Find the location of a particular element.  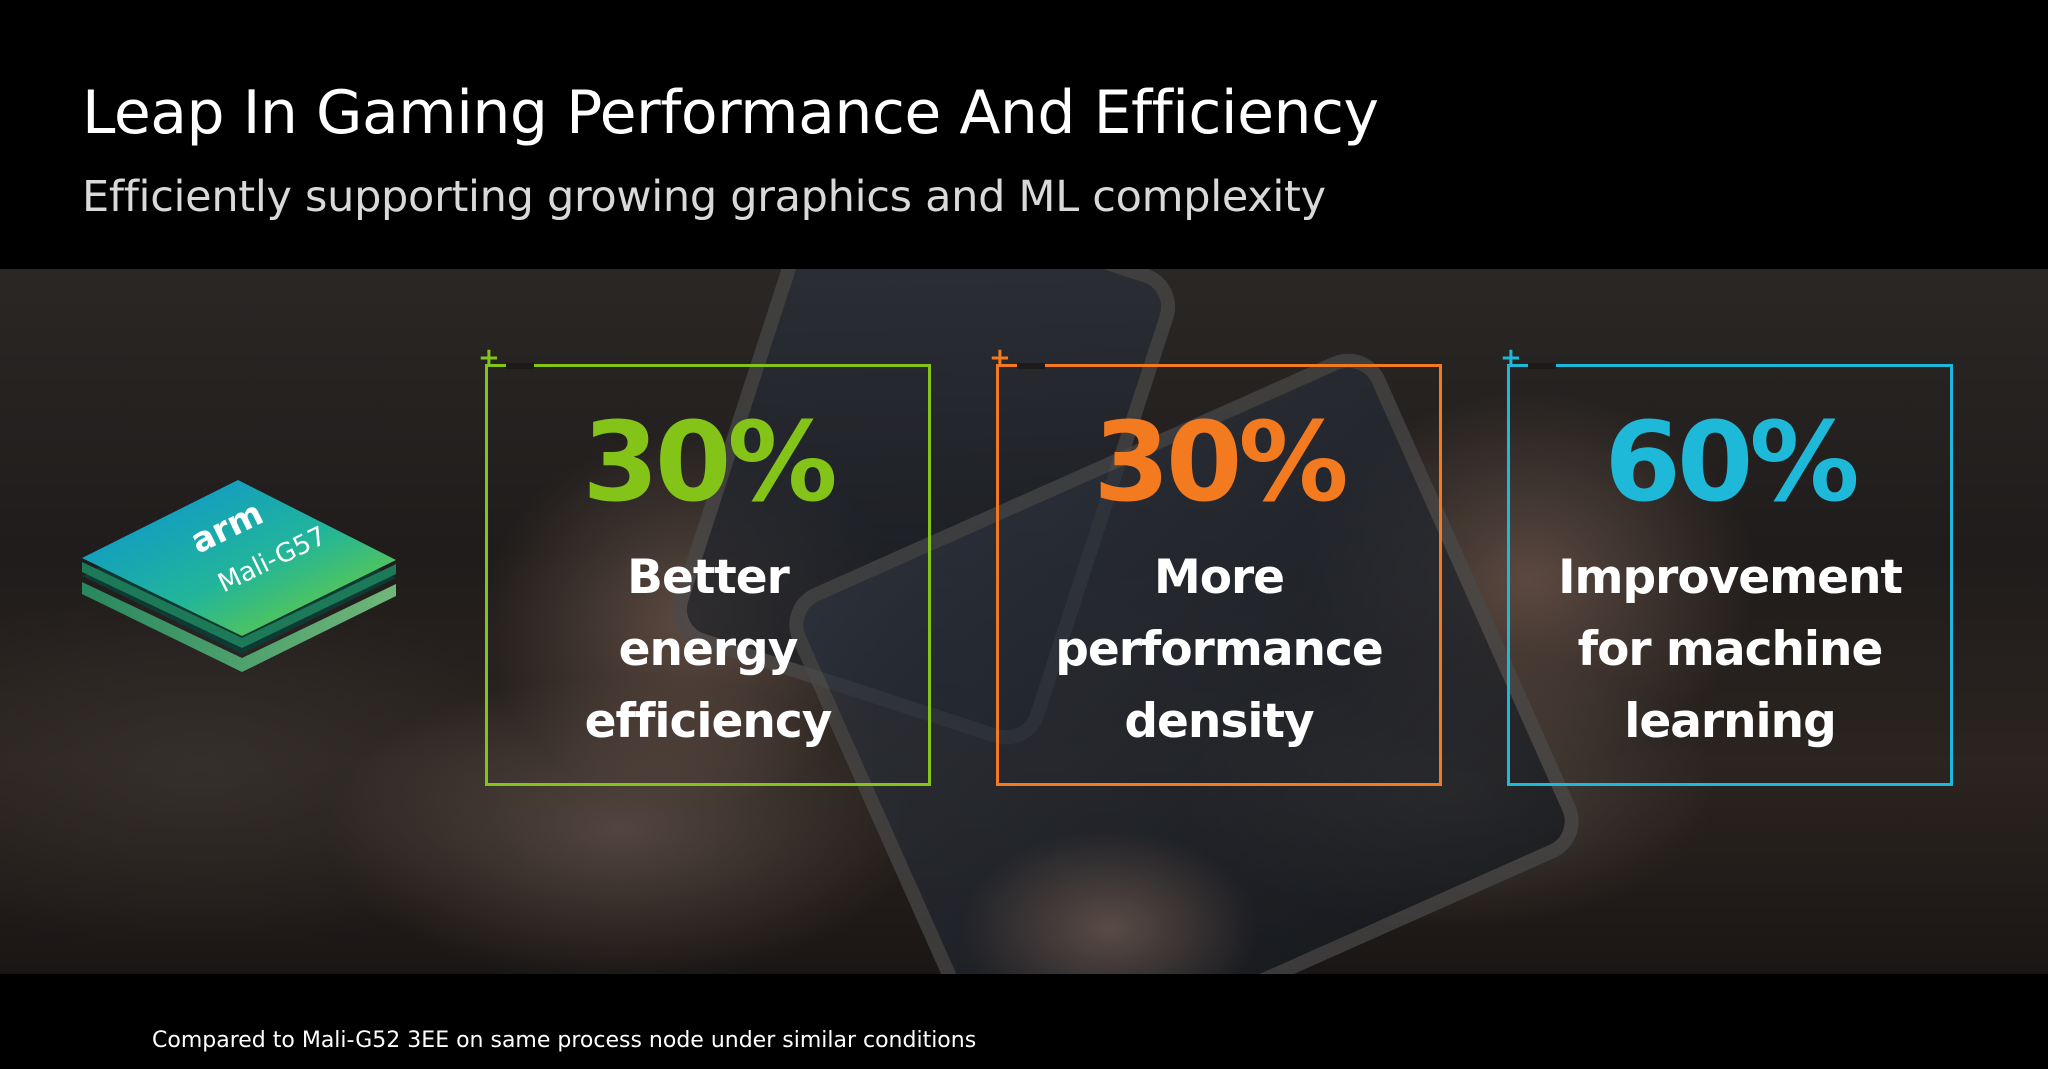

stat-card-performance-density: + 30% More performance density is located at coordinates (1215, 565).